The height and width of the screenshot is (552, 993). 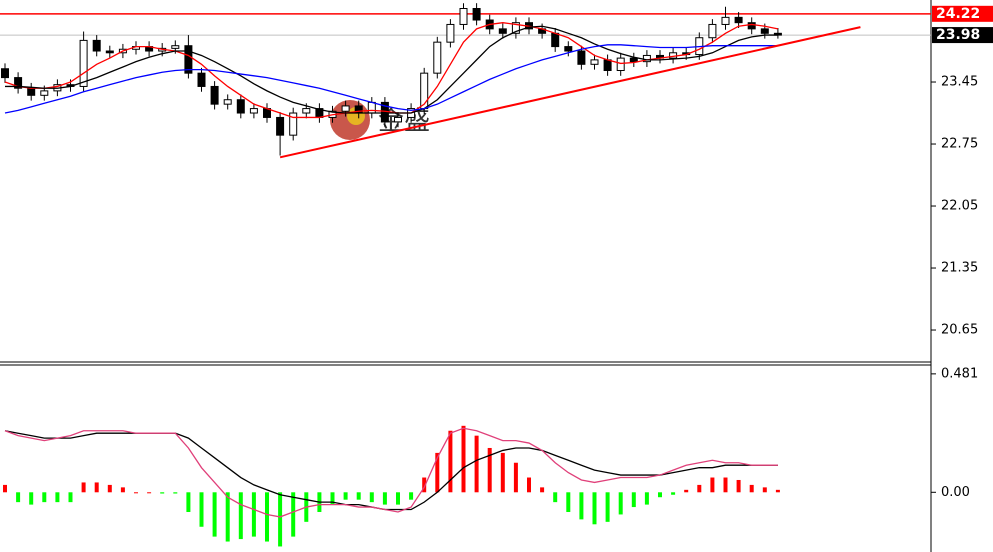 What do you see at coordinates (955, 492) in the screenshot?
I see `y-tick-label: 0.00` at bounding box center [955, 492].